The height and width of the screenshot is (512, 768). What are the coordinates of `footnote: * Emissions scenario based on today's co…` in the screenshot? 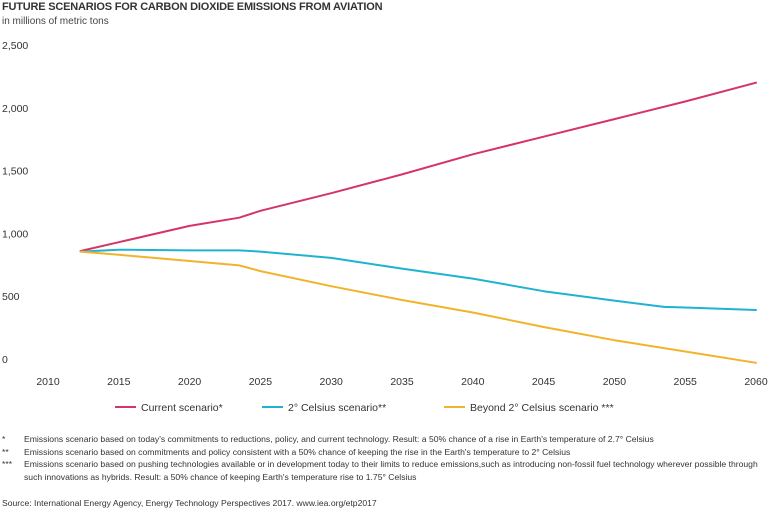 It's located at (384, 439).